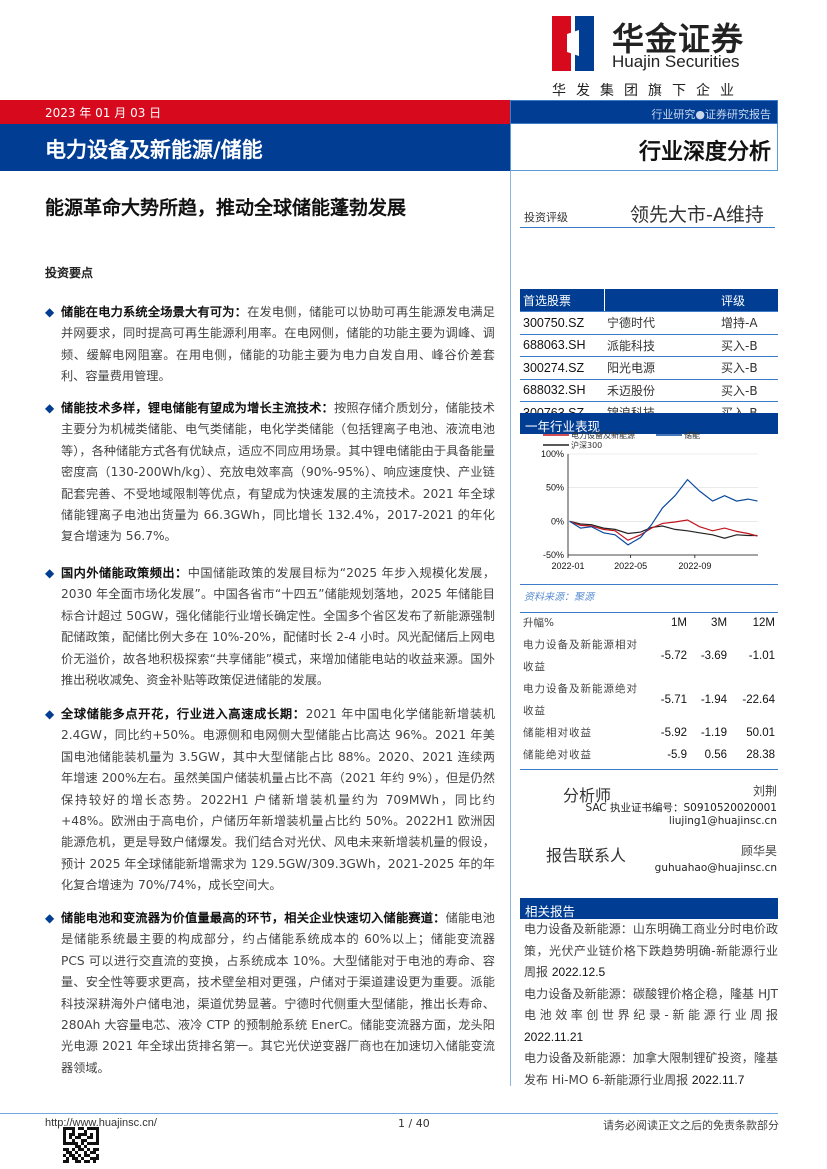 The image size is (827, 1169). What do you see at coordinates (414, 1123) in the screenshot?
I see `page-number: 1 / 40` at bounding box center [414, 1123].